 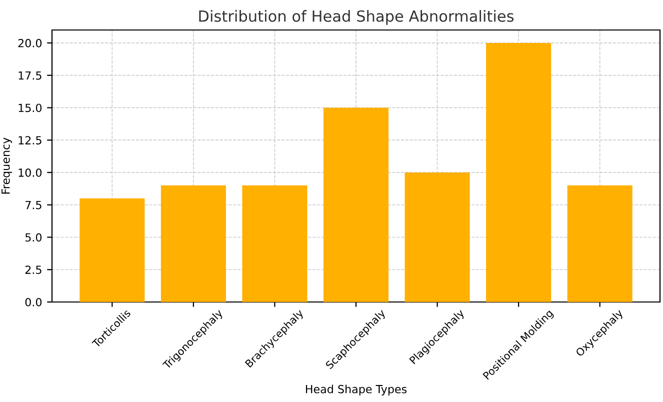 I want to click on y-tick-label: 5.0, so click(x=33, y=237).